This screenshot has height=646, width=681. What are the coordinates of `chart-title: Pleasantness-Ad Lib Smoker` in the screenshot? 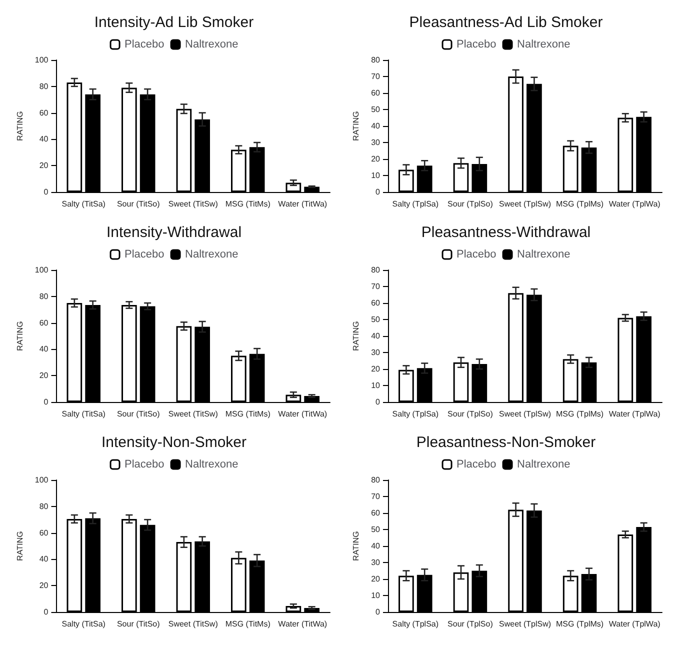 It's located at (506, 22).